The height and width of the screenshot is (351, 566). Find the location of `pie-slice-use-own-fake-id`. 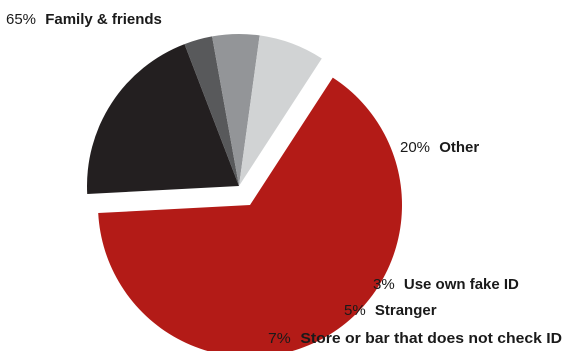

pie-slice-use-own-fake-id is located at coordinates (211, 111).